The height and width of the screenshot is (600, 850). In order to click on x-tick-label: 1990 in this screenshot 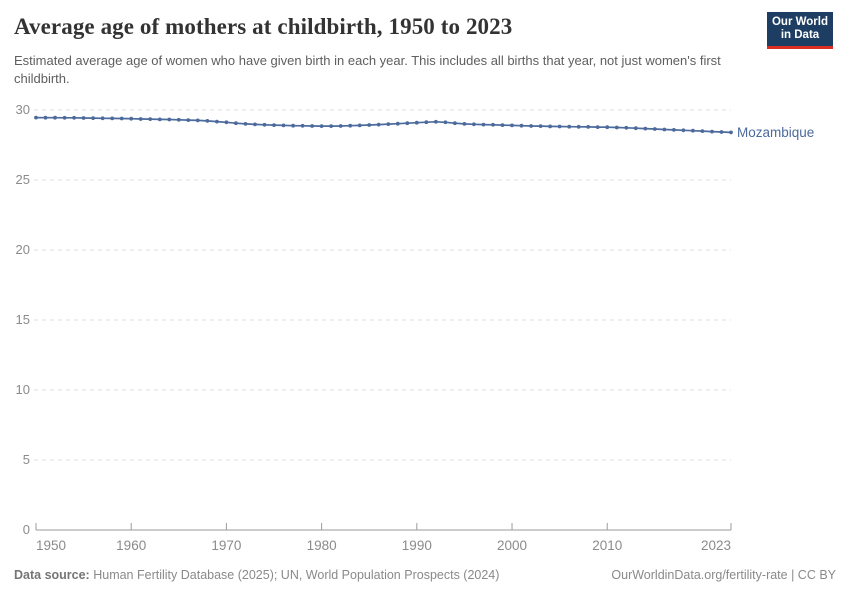, I will do `click(417, 545)`.